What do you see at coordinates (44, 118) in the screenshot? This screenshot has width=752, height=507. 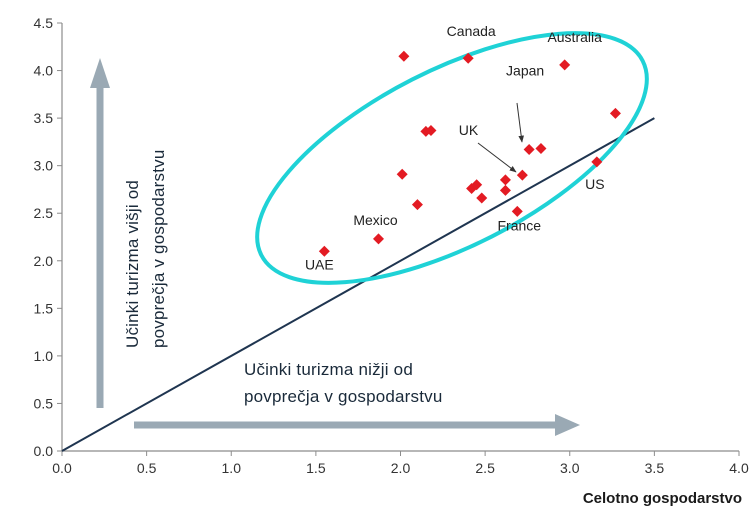 I see `y-tick-label: 3.5` at bounding box center [44, 118].